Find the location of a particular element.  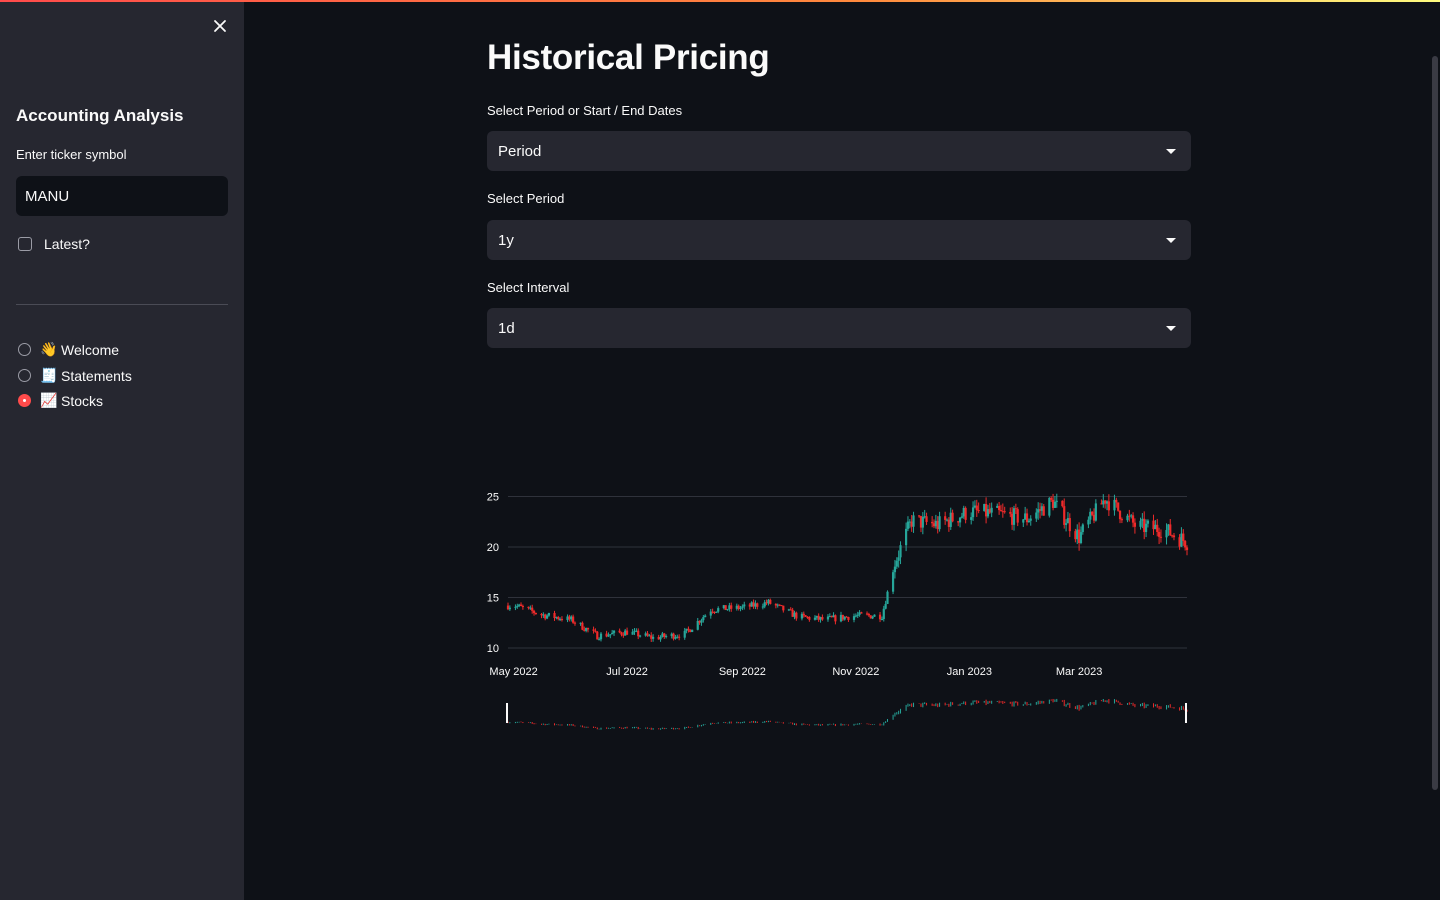

ticker-input is located at coordinates (122, 196).